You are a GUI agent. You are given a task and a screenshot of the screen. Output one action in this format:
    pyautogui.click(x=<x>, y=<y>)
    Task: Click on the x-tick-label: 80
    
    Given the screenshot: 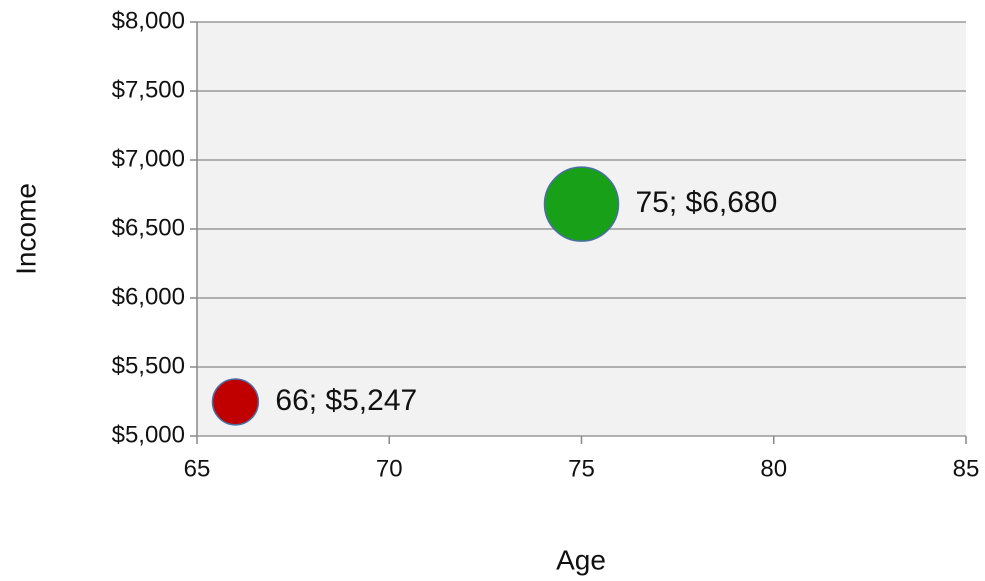 What is the action you would take?
    pyautogui.click(x=773, y=468)
    